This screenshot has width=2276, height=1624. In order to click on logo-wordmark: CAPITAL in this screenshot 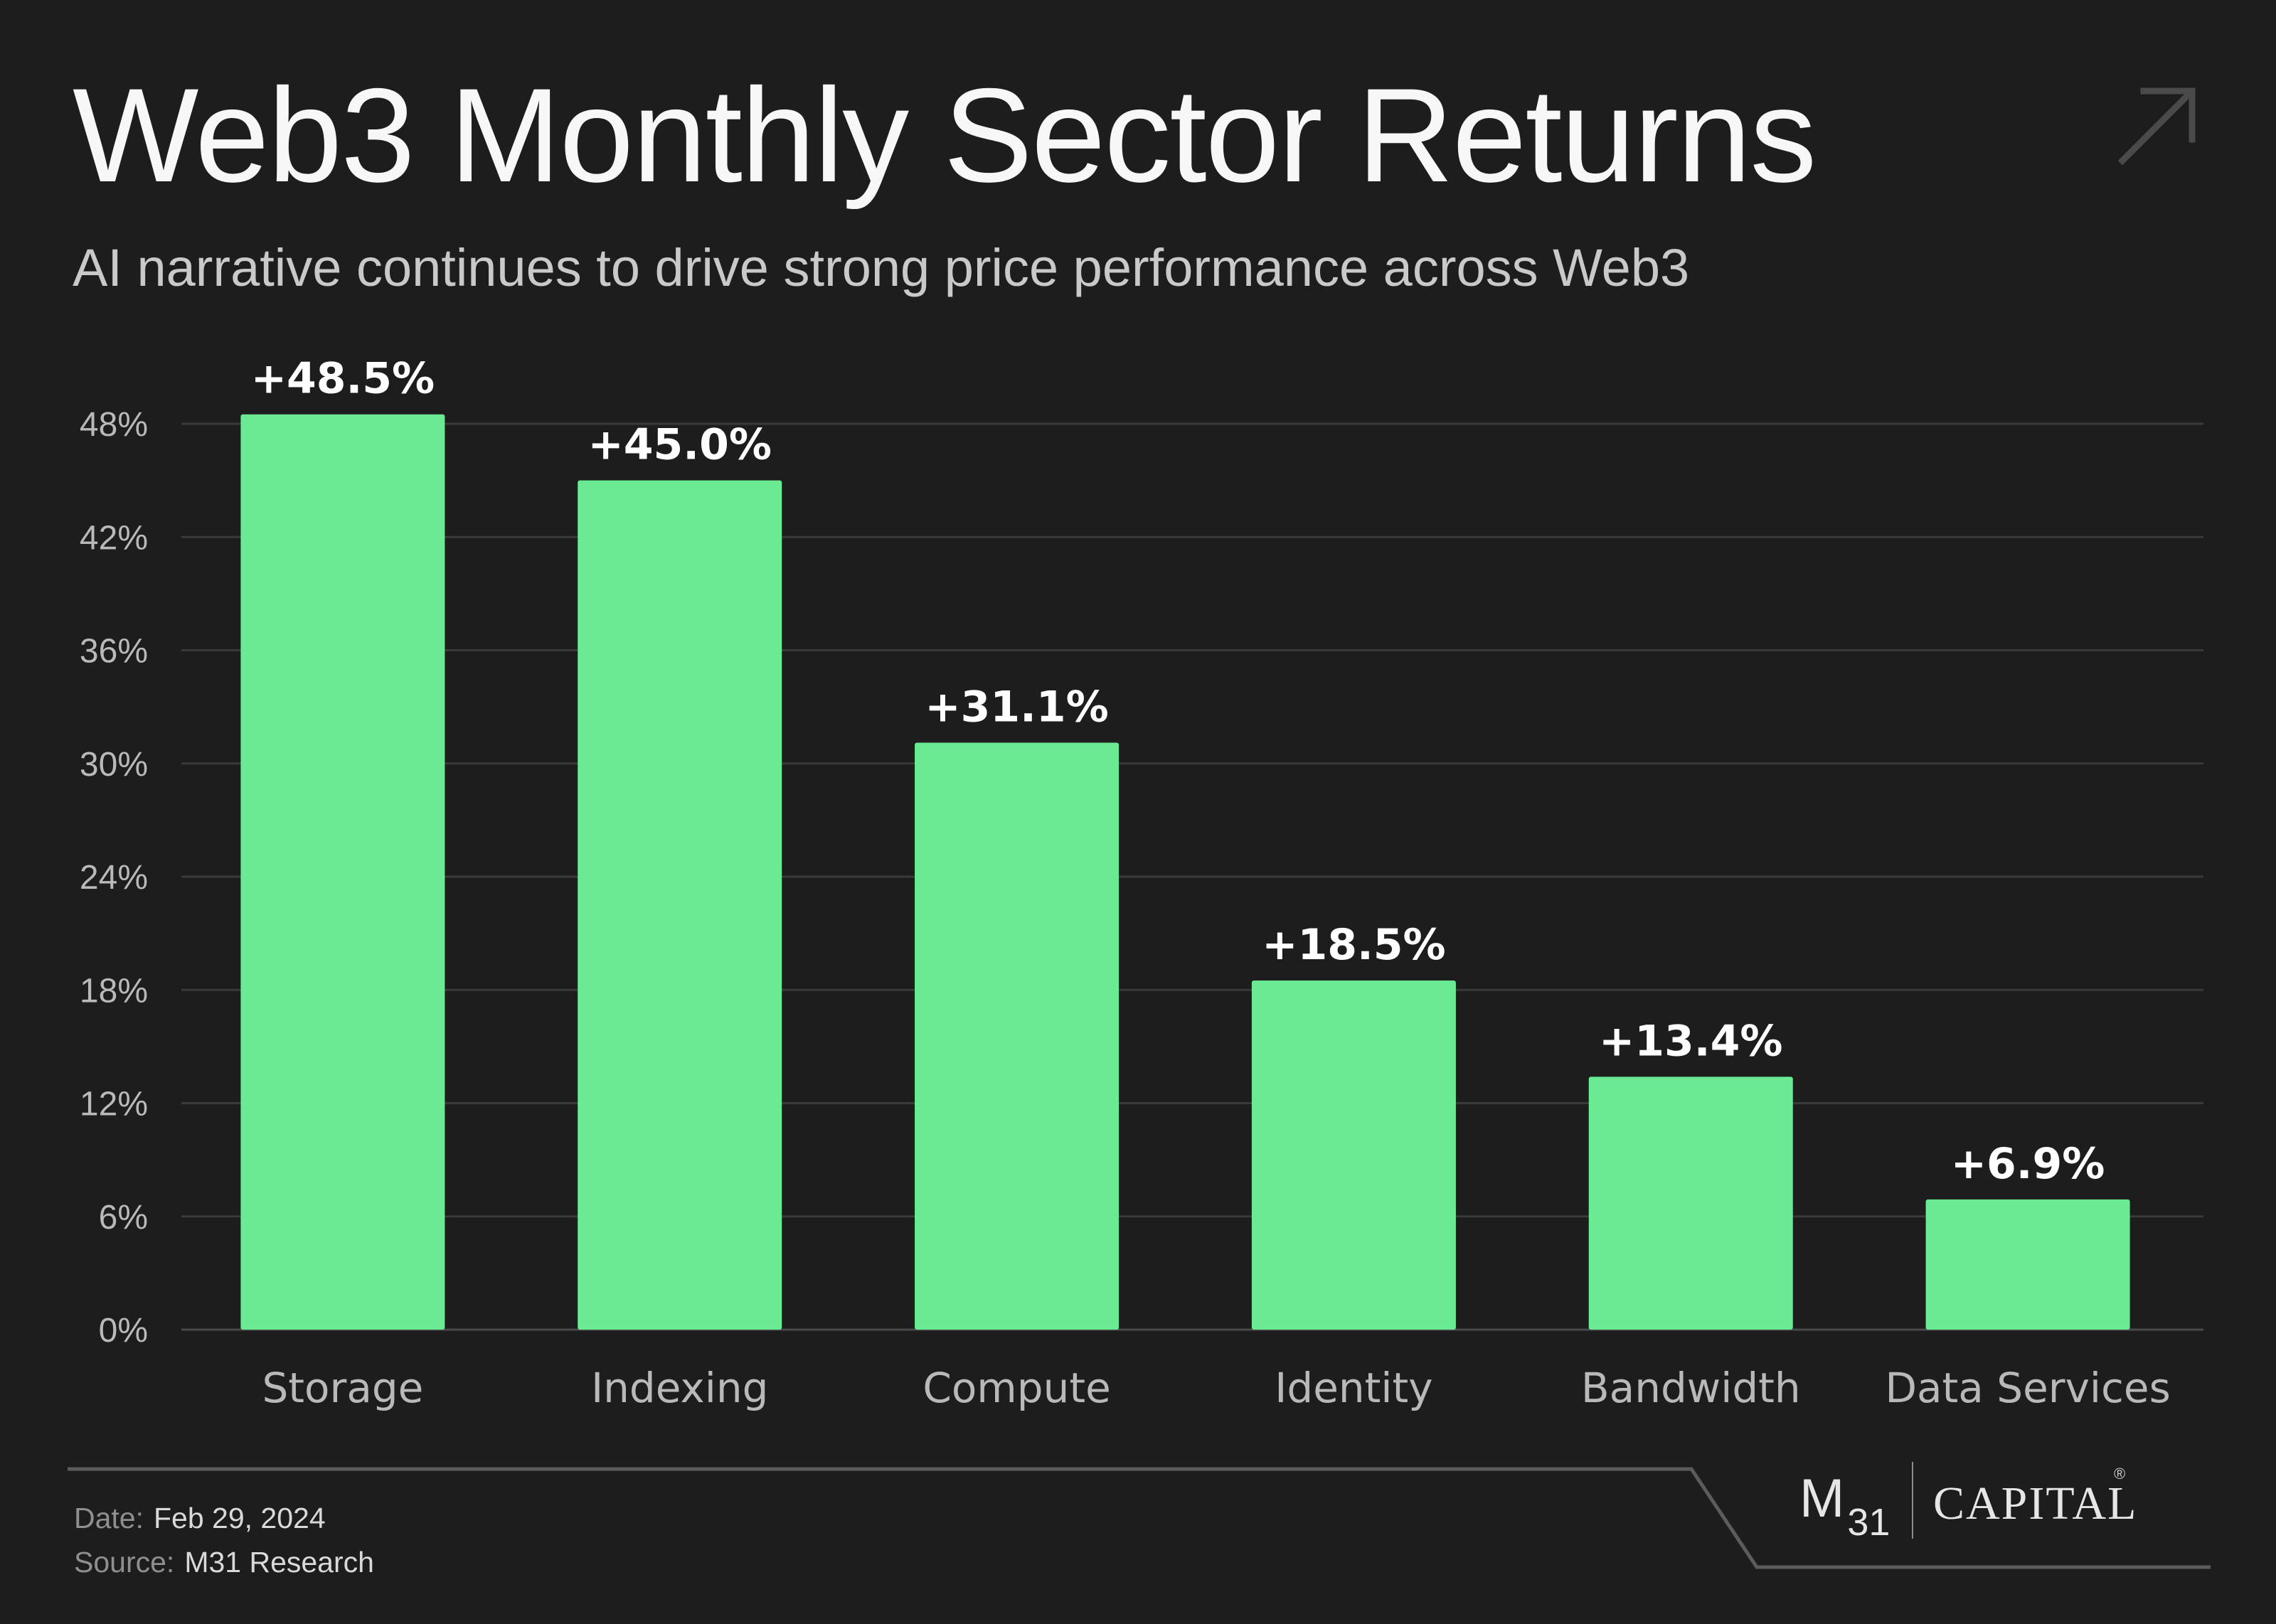, I will do `click(2036, 1503)`.